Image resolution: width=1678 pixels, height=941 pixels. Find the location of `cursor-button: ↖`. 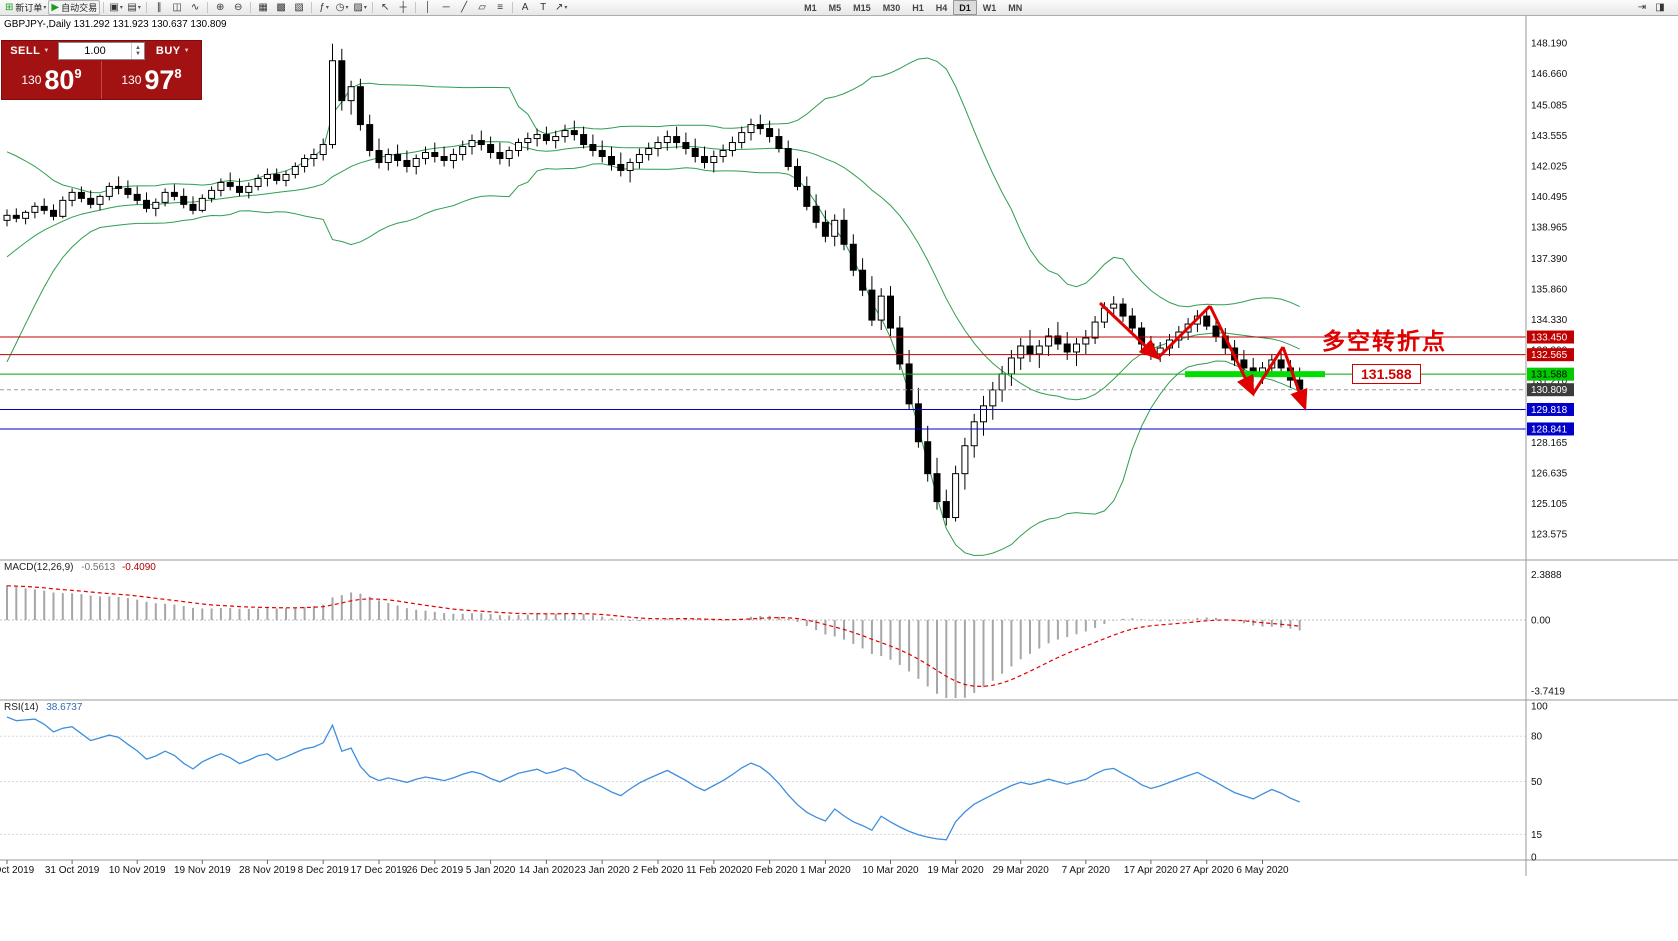

cursor-button: ↖ is located at coordinates (385, 7).